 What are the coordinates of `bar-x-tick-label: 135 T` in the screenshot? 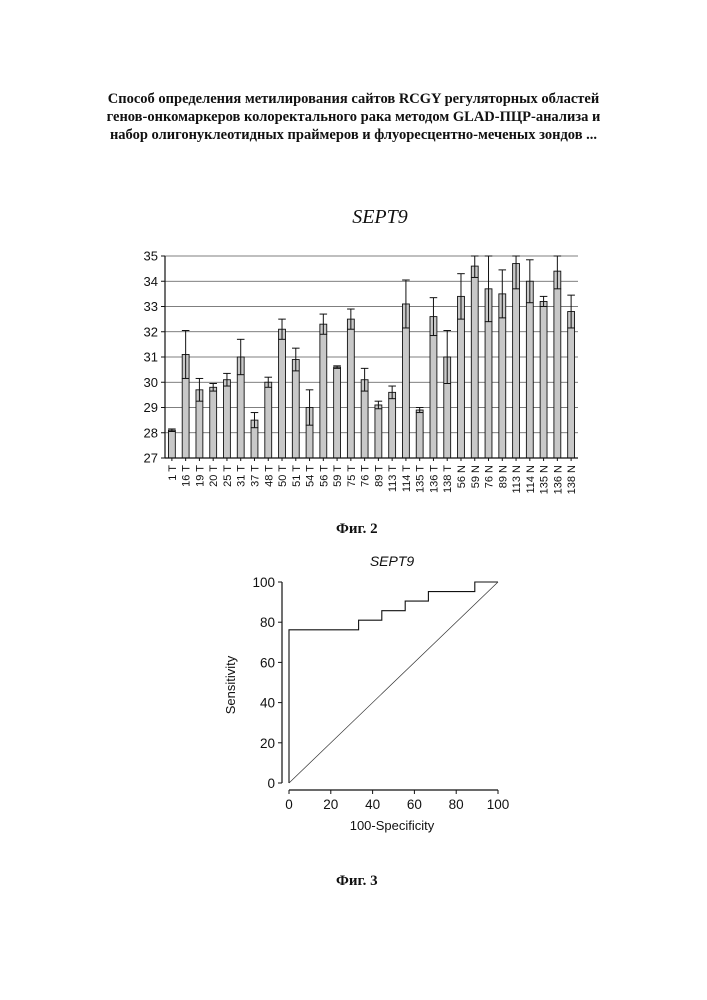 It's located at (421, 479).